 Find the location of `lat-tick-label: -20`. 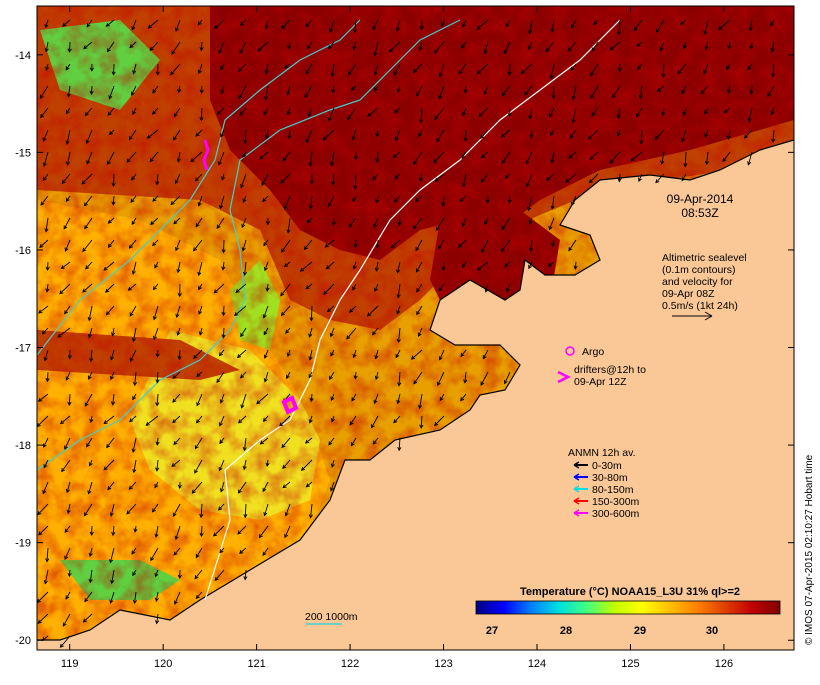

lat-tick-label: -20 is located at coordinates (23, 641).